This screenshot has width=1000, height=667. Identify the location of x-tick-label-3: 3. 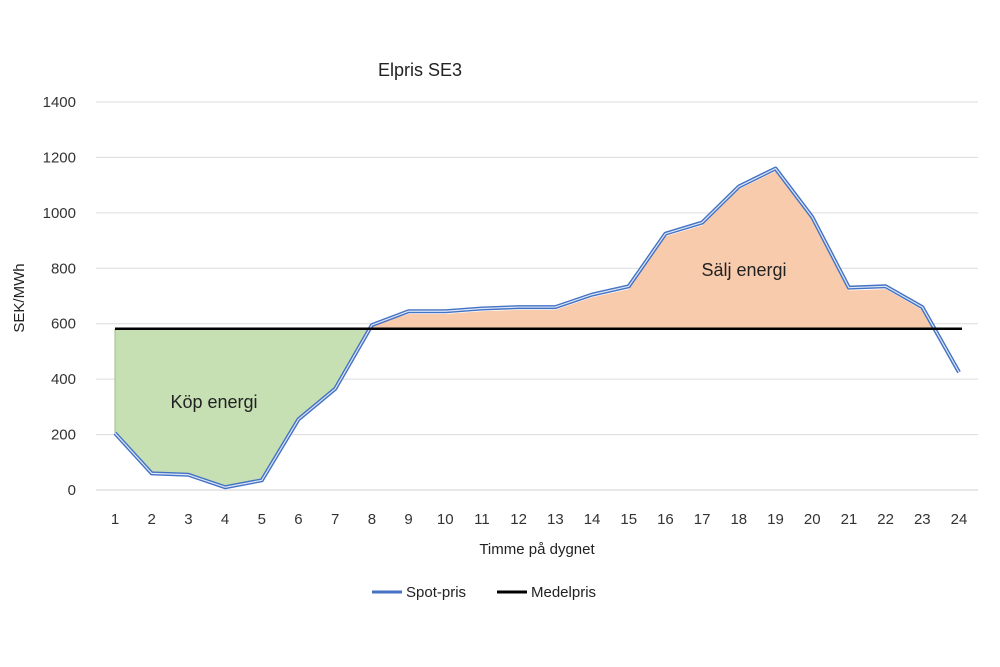
(188, 519).